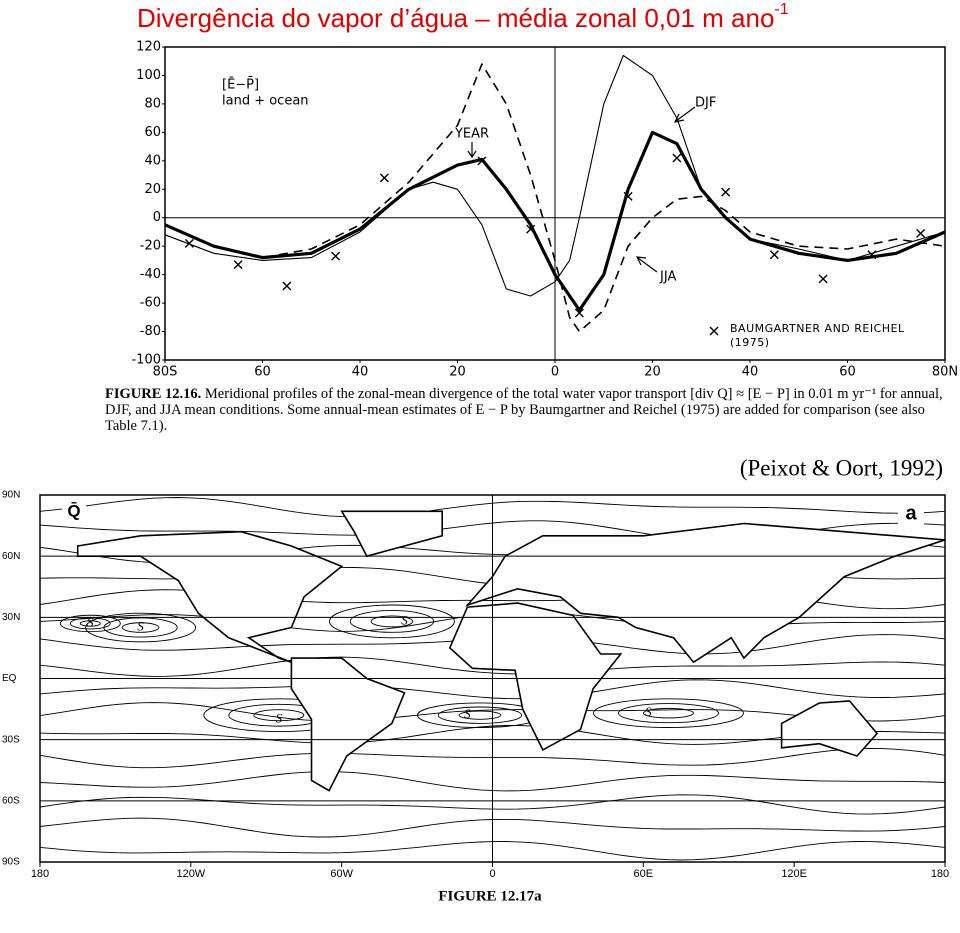 The width and height of the screenshot is (960, 933). Describe the element at coordinates (150, 303) in the screenshot. I see `y-tick-label: -60` at that location.